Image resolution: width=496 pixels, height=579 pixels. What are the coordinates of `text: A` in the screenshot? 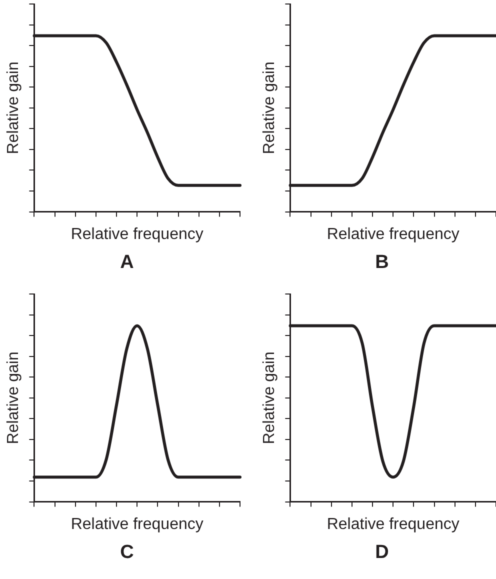 It's located at (127, 263).